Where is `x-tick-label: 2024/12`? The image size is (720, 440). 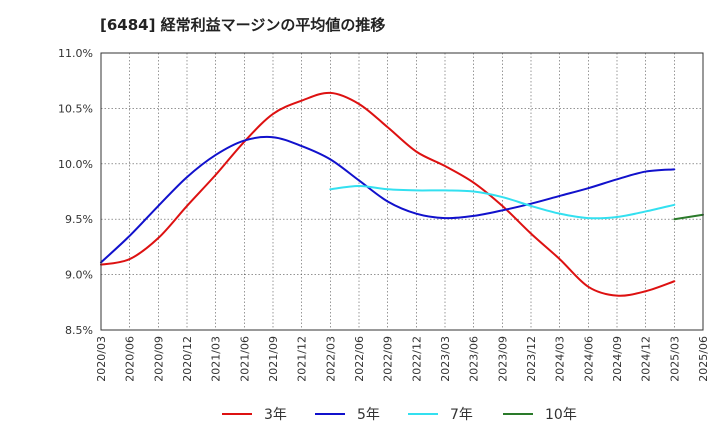
x-tick-label: 2024/12 is located at coordinates (646, 359).